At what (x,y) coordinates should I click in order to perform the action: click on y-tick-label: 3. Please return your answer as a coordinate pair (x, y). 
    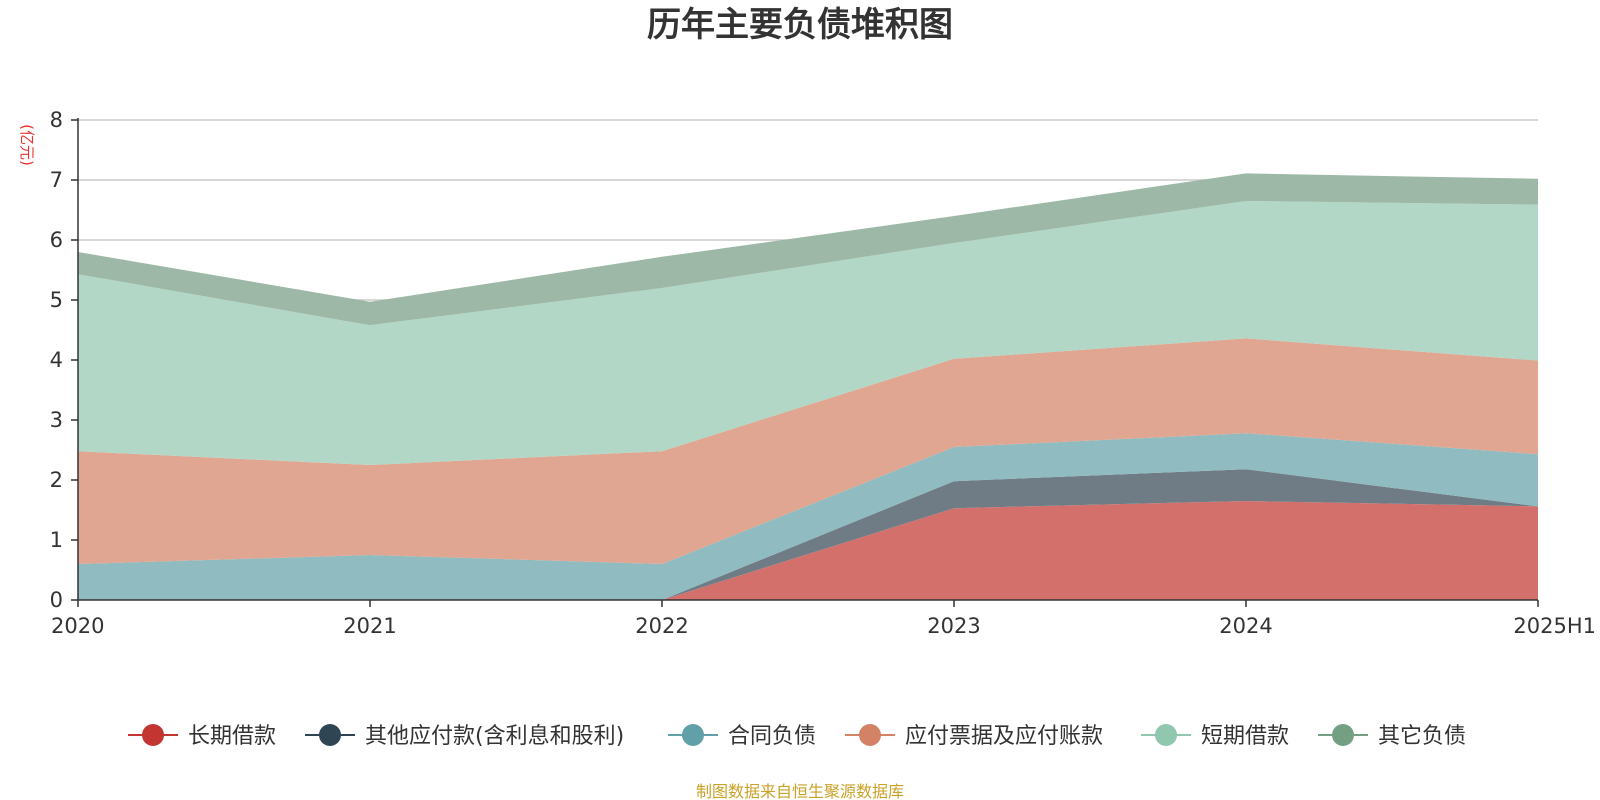
    Looking at the image, I should click on (56, 420).